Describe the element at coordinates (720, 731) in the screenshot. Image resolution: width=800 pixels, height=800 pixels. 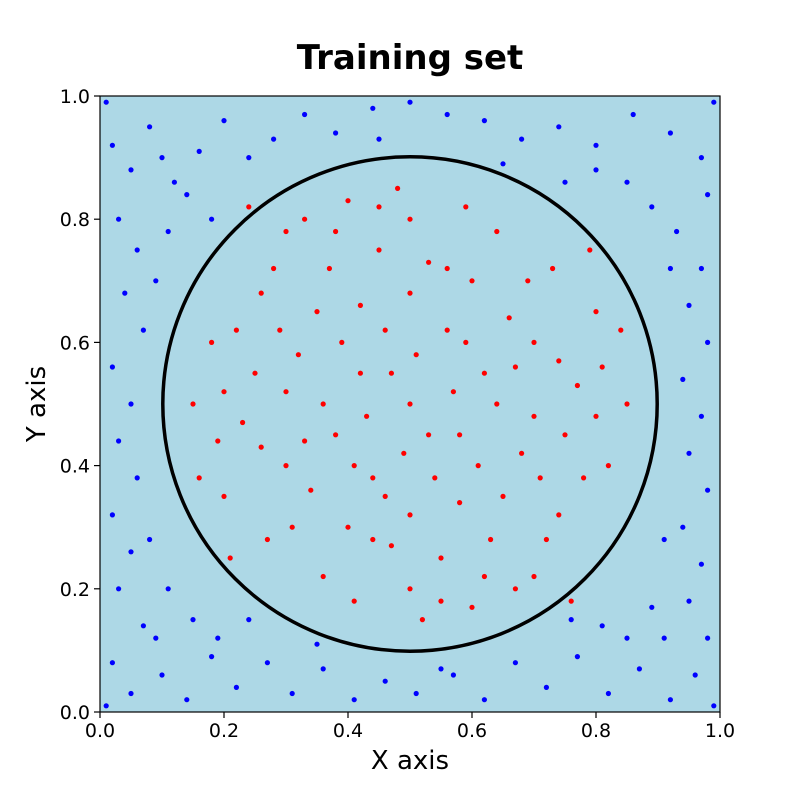
I see `x-tick-label-5: 1.0` at that location.